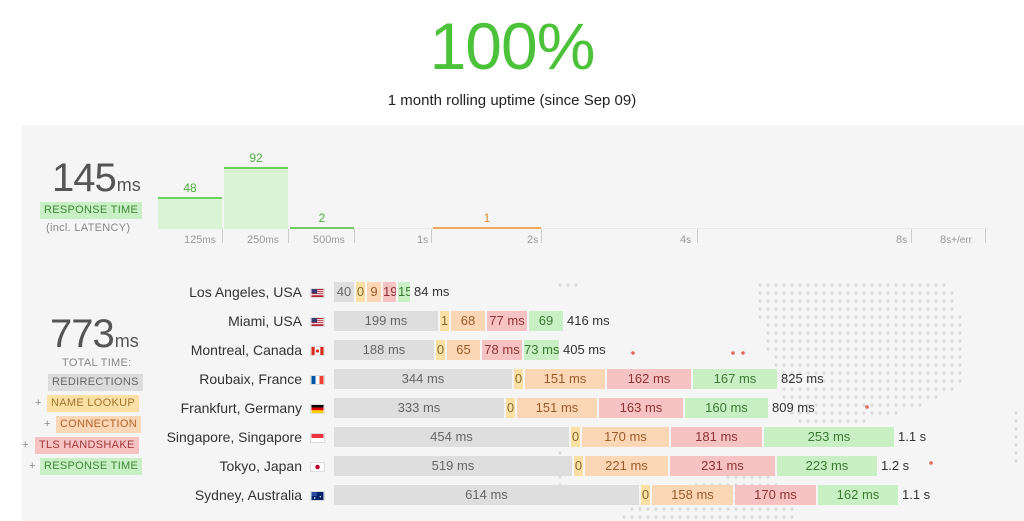 Image resolution: width=1024 pixels, height=521 pixels. What do you see at coordinates (227, 292) in the screenshot?
I see `location-city: Los Angeles` at bounding box center [227, 292].